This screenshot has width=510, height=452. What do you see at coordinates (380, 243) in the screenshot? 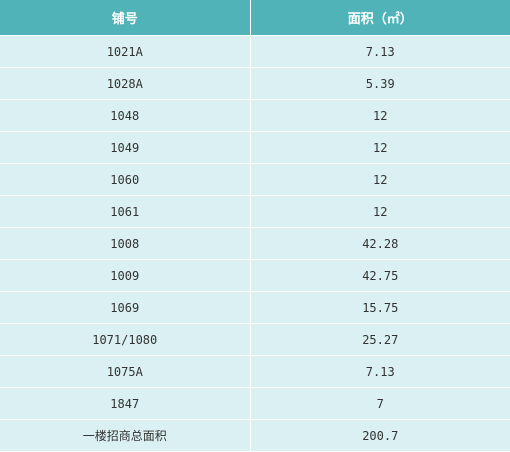
I see `area-cell: 42.28` at bounding box center [380, 243].